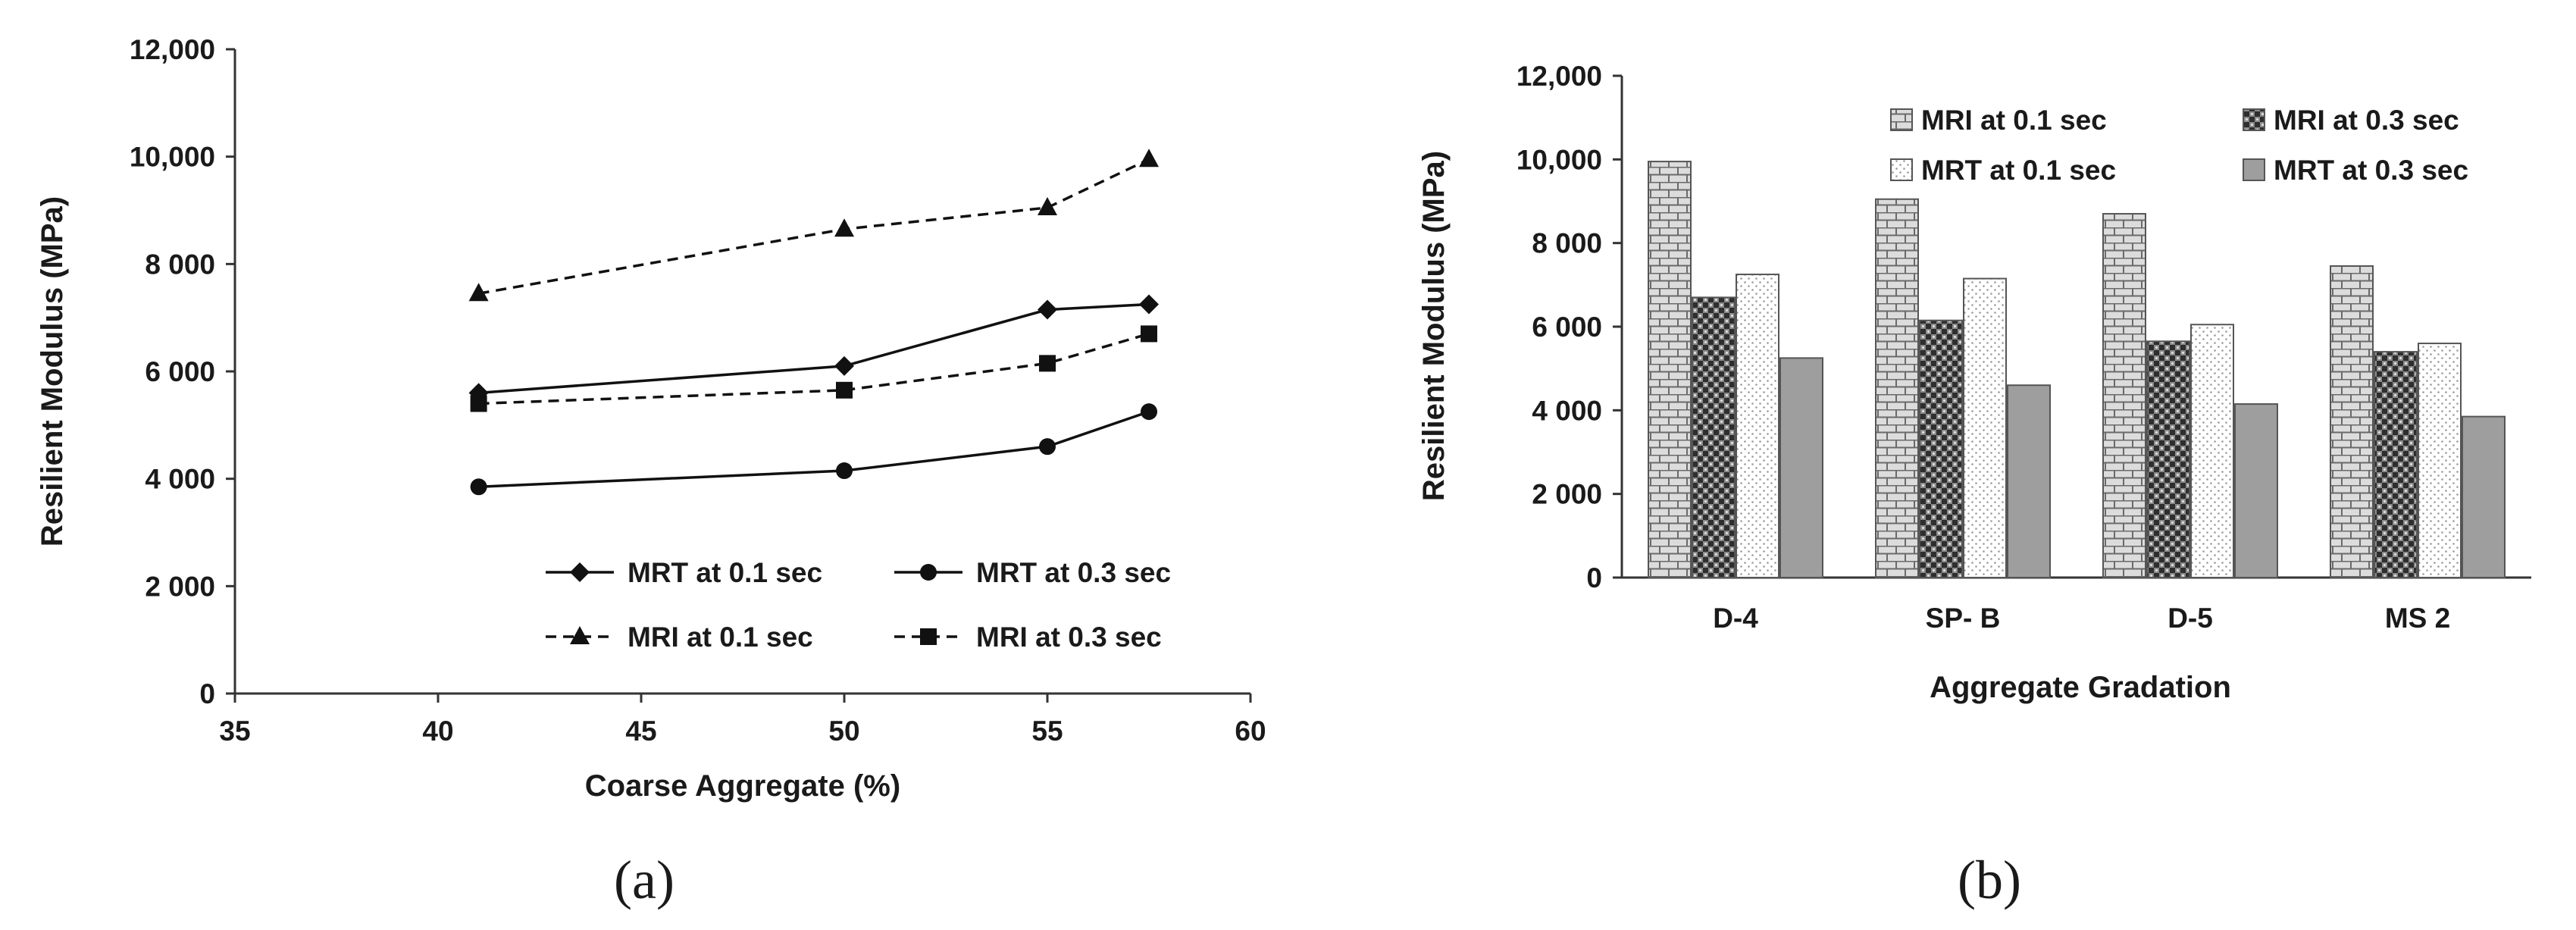 The width and height of the screenshot is (2576, 930). What do you see at coordinates (173, 50) in the screenshot?
I see `chart-a-y-tick-label: 12,000` at bounding box center [173, 50].